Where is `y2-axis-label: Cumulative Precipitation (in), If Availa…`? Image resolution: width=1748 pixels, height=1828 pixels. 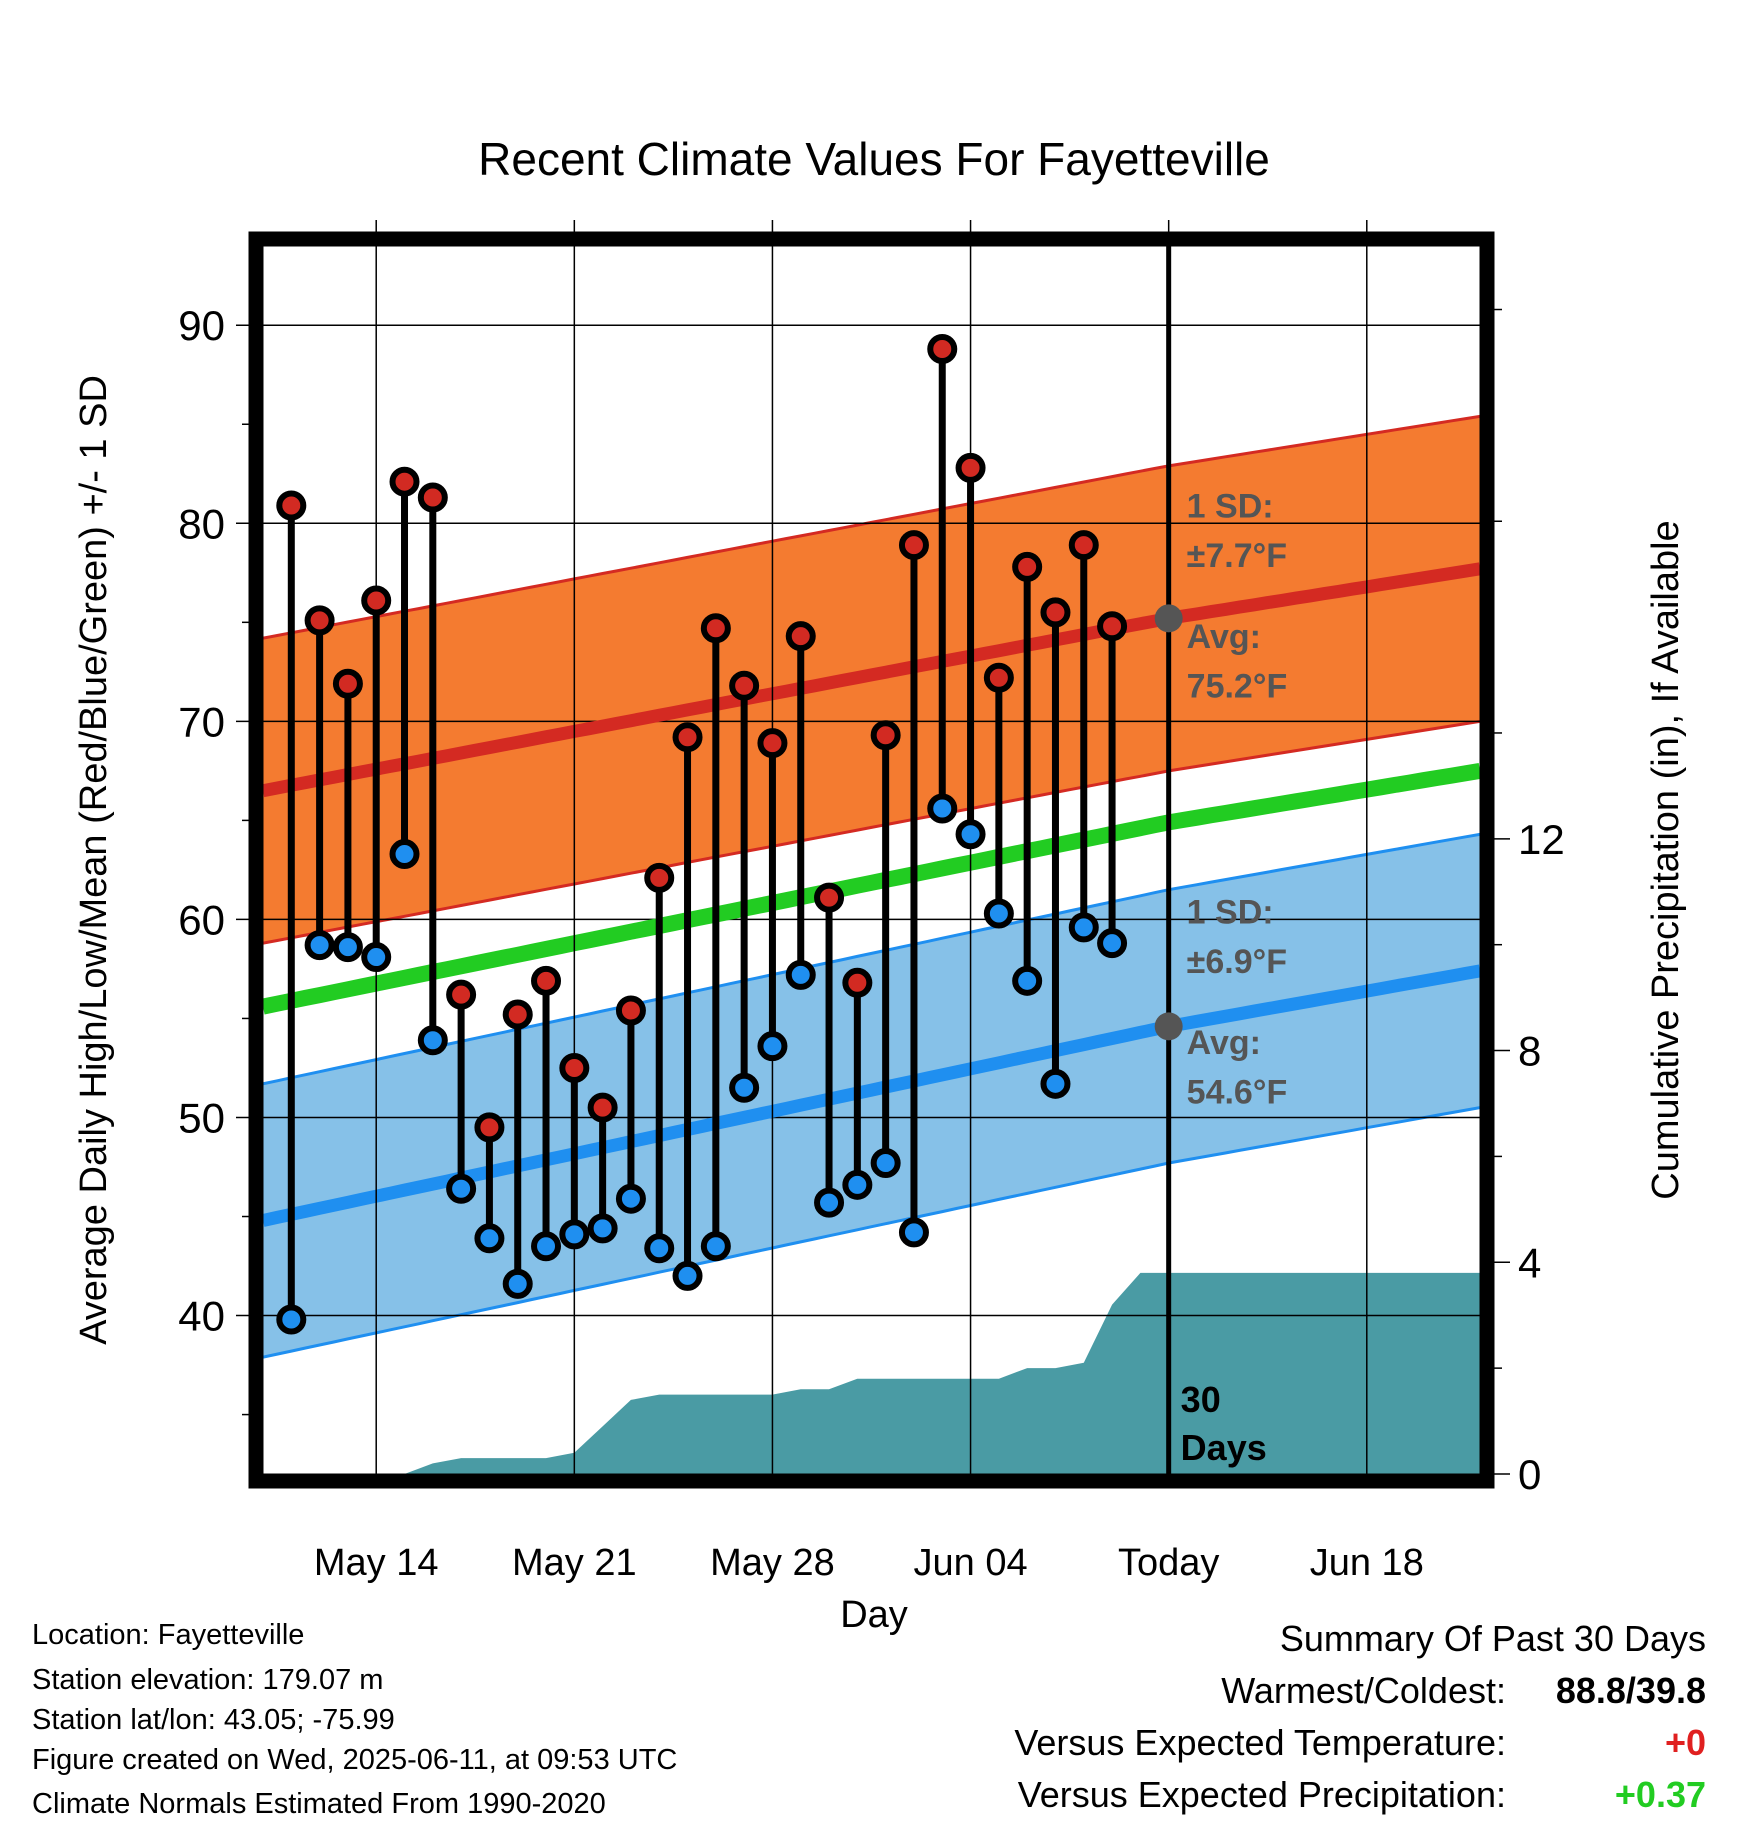 y2-axis-label: Cumulative Precipitation (in), If Availa… is located at coordinates (1666, 859).